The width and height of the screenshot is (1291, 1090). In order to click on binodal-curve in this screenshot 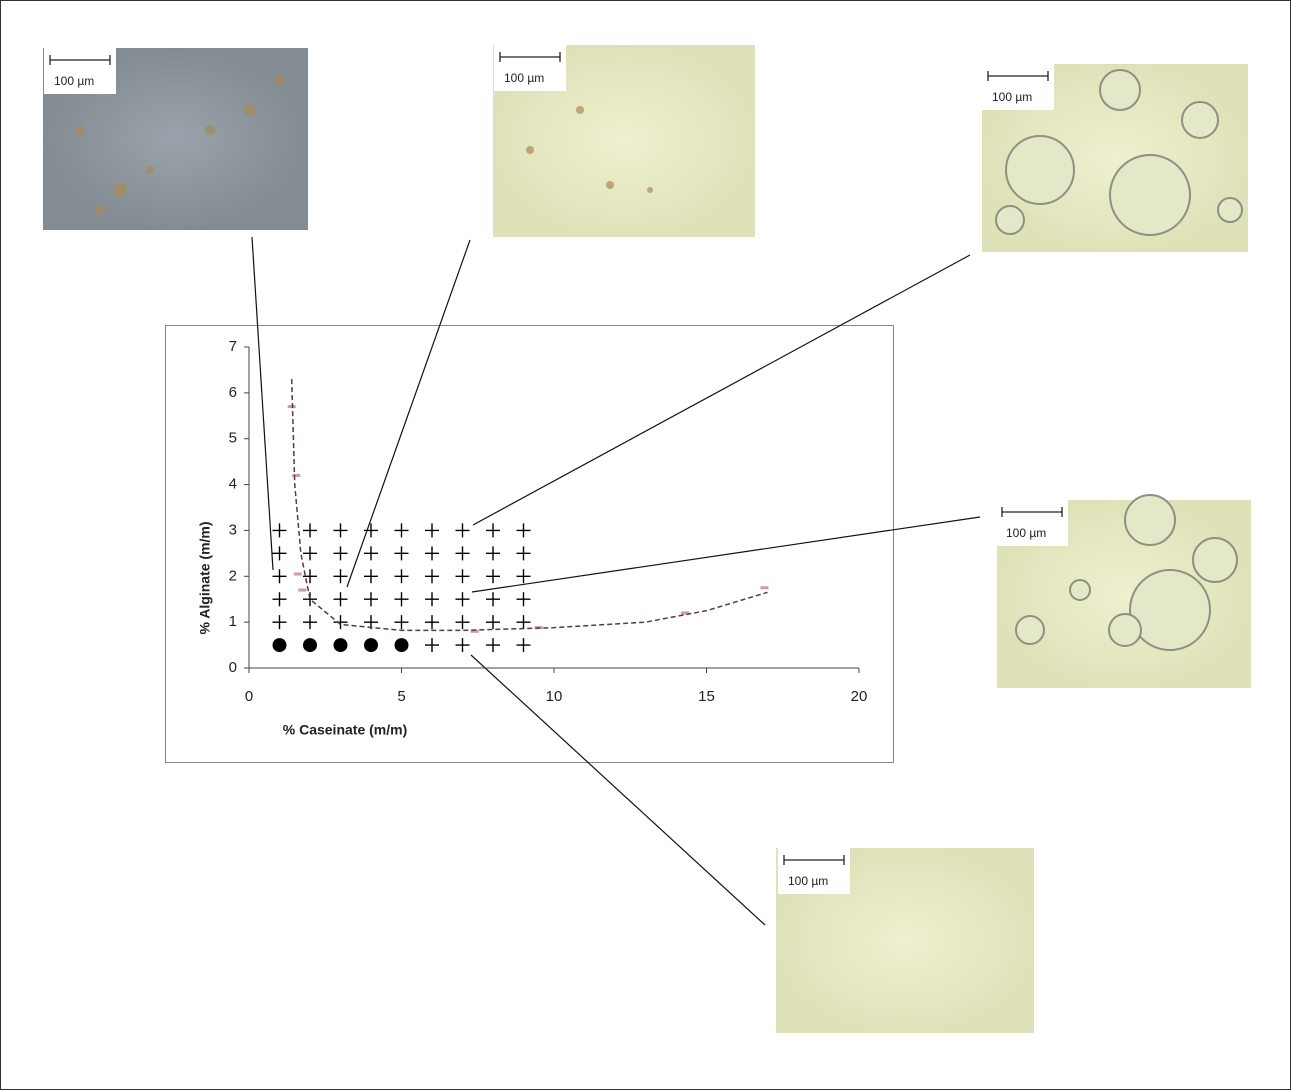, I will do `click(529, 505)`.